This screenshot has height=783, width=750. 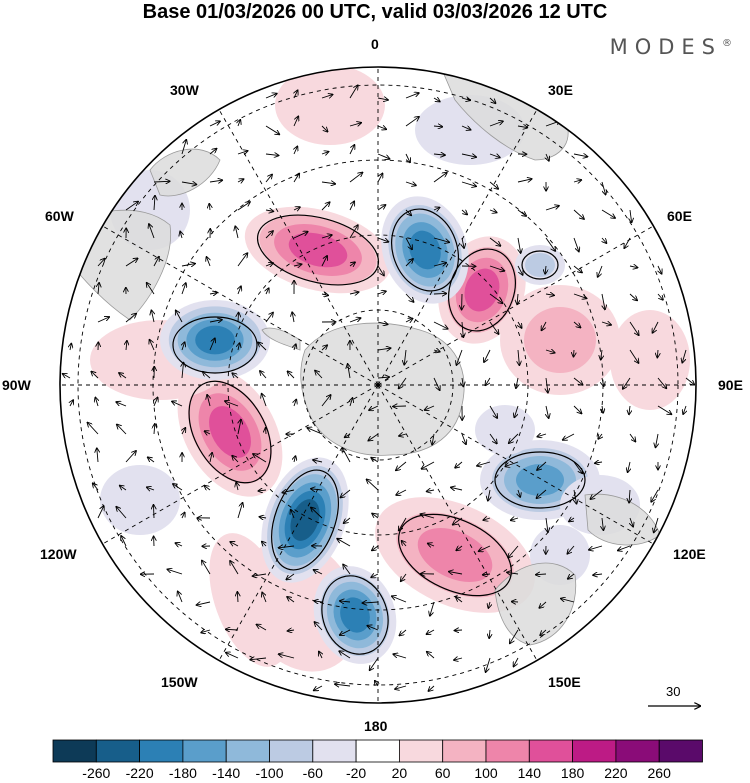 What do you see at coordinates (399, 773) in the screenshot?
I see `colorbar-tick-label: 20` at bounding box center [399, 773].